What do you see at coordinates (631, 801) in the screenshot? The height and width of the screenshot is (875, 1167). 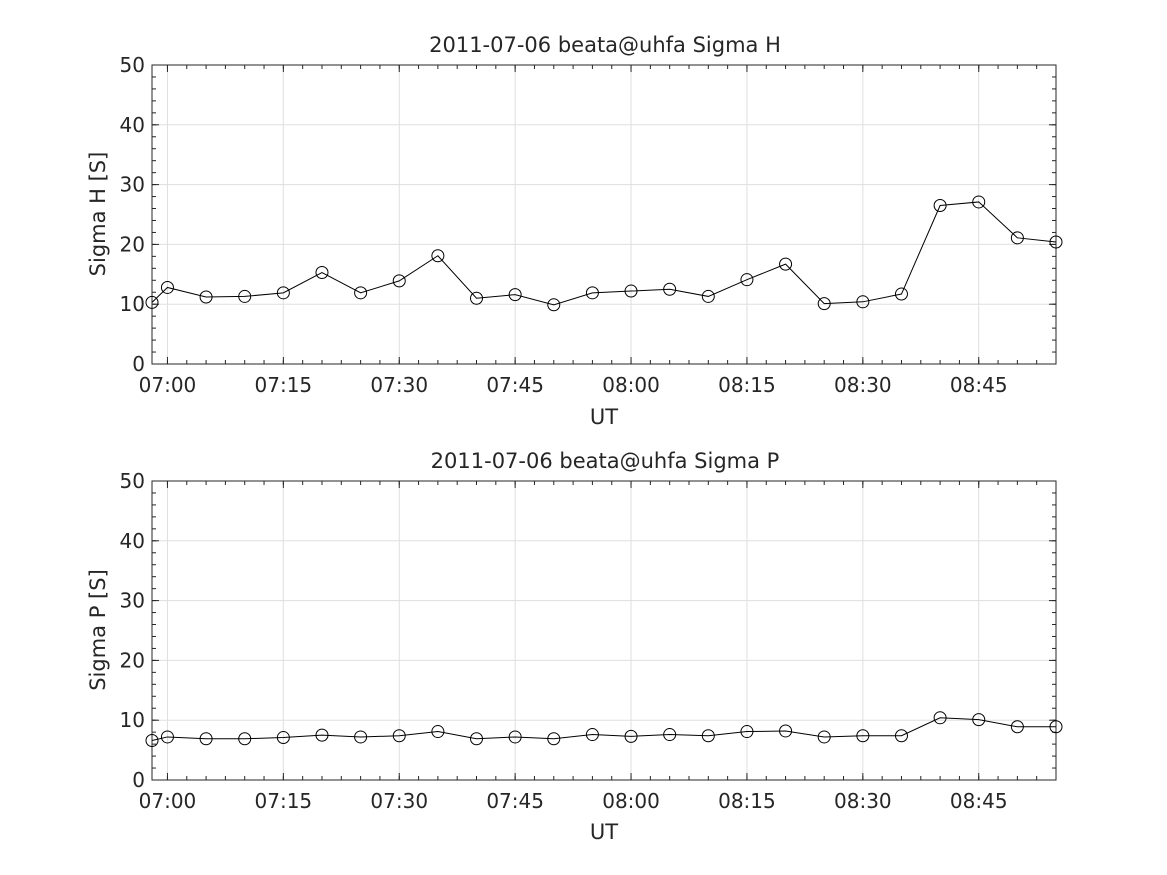 I see `sigma-p-x-tick-label: 08:00` at bounding box center [631, 801].